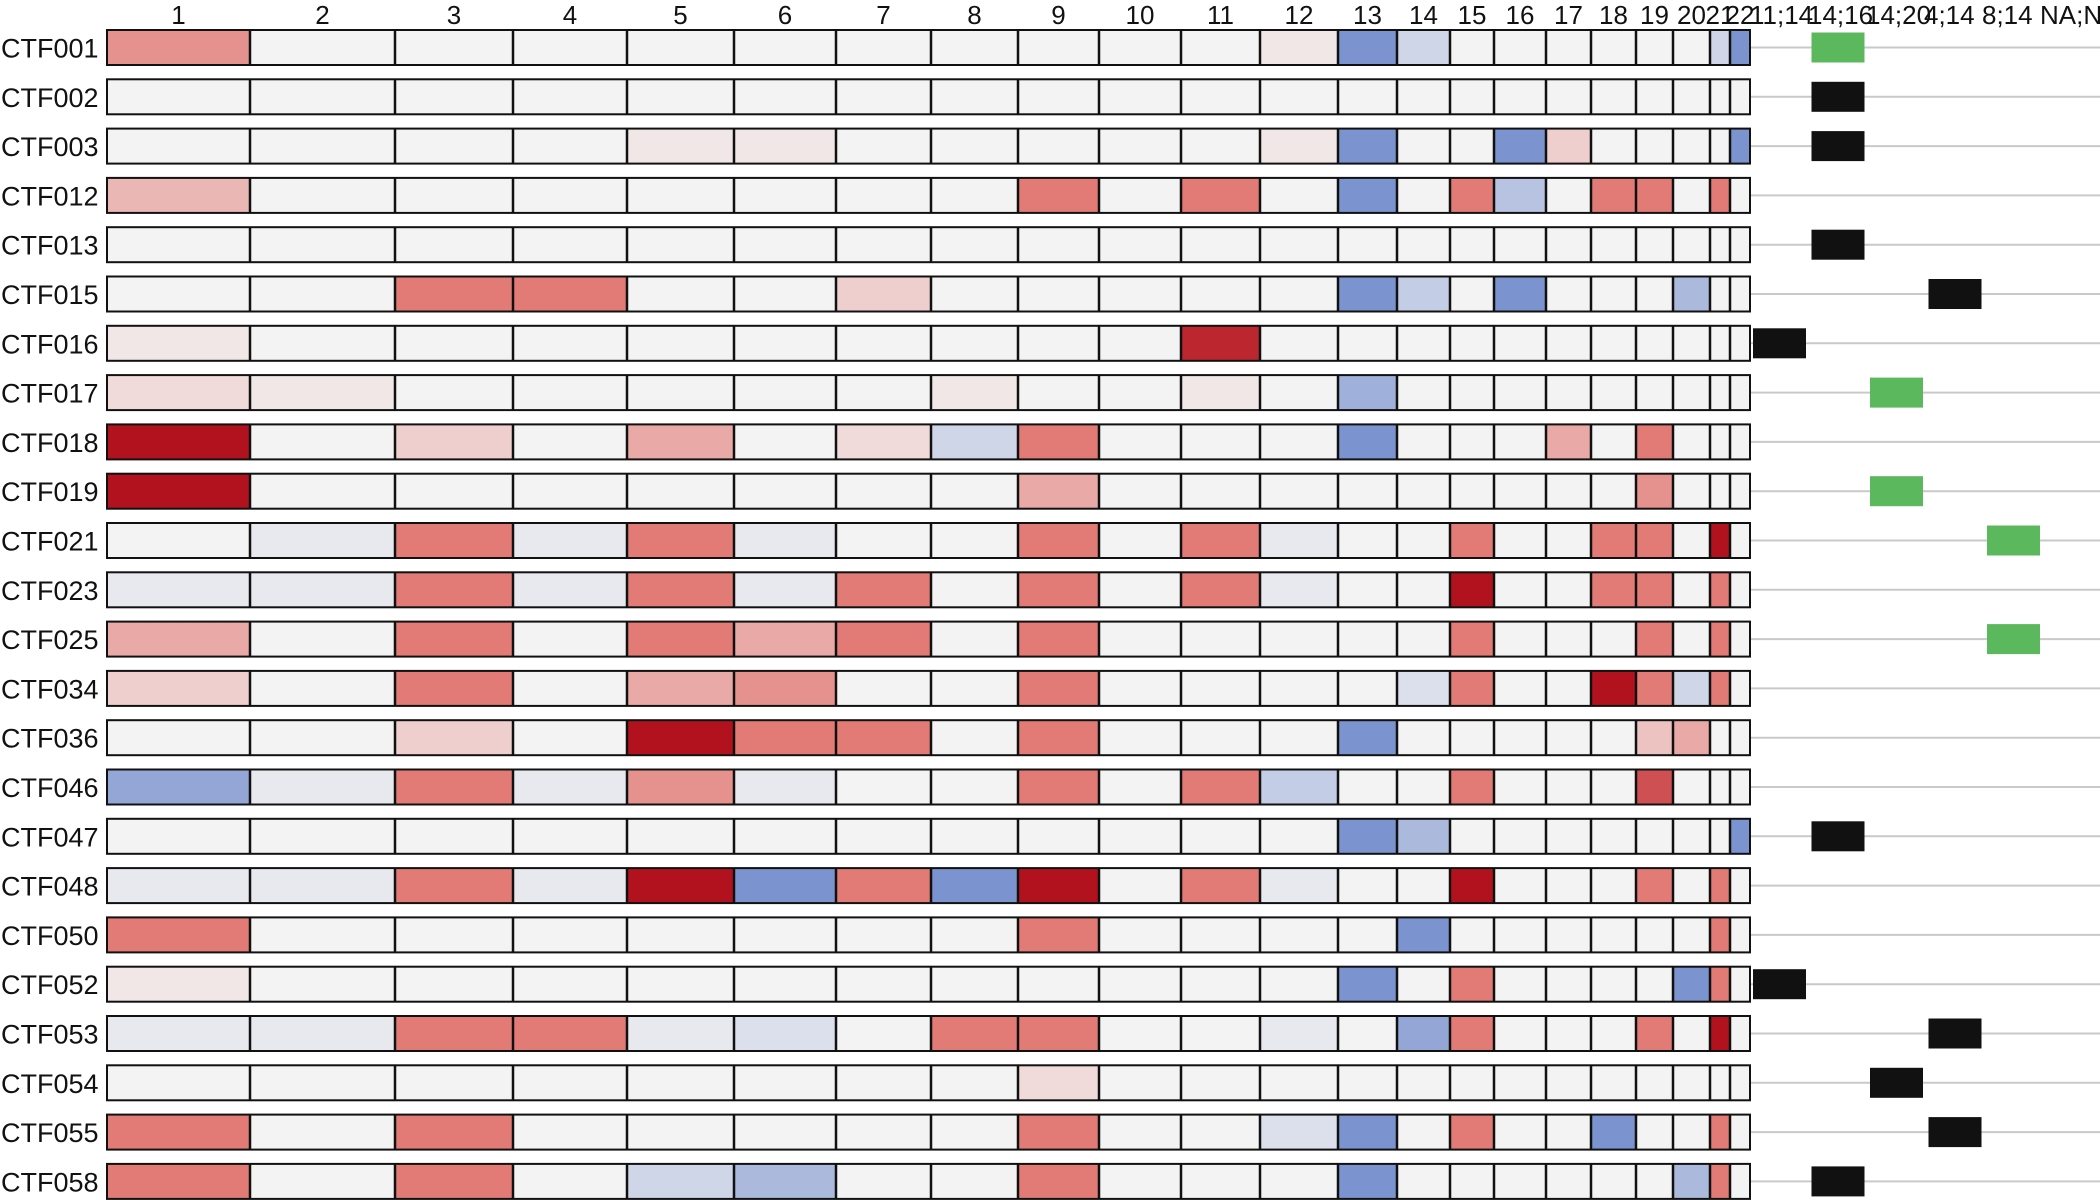  Describe the element at coordinates (50, 837) in the screenshot. I see `sample-label: CTF047` at that location.